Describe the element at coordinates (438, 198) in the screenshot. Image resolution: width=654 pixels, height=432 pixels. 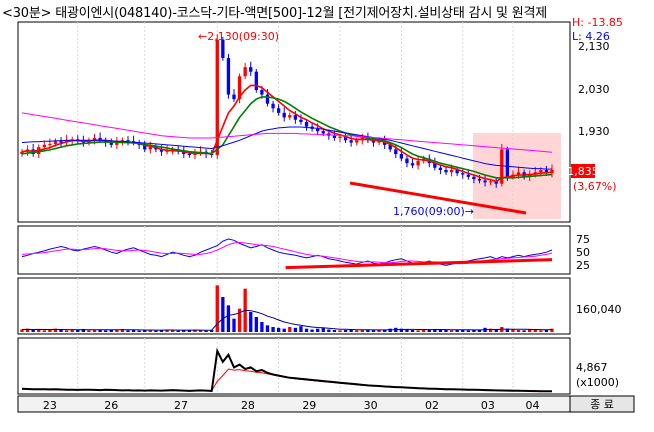
I see `price-trend-line` at that location.